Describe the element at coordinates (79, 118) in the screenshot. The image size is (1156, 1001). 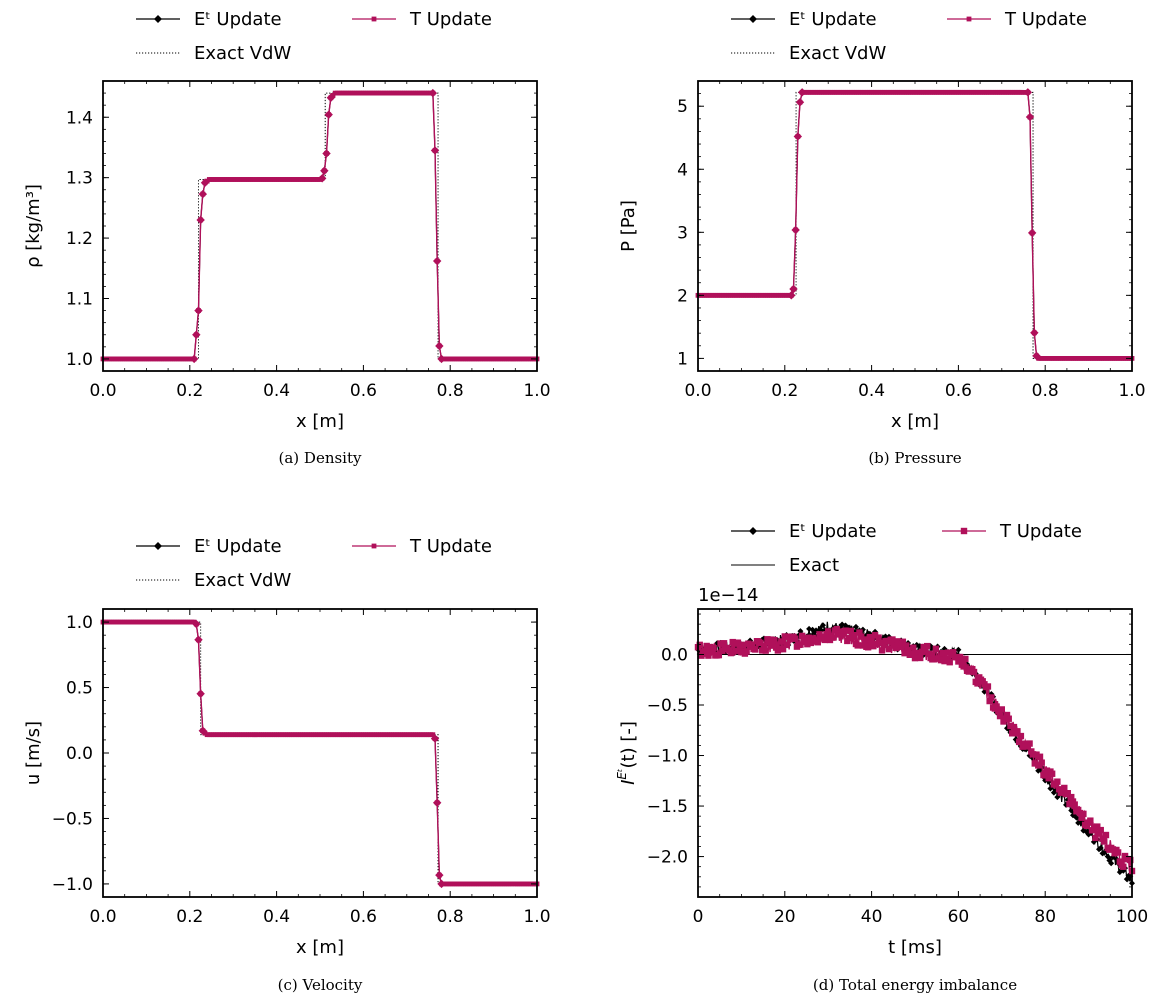
I see `y-tick-label: 1.4` at that location.